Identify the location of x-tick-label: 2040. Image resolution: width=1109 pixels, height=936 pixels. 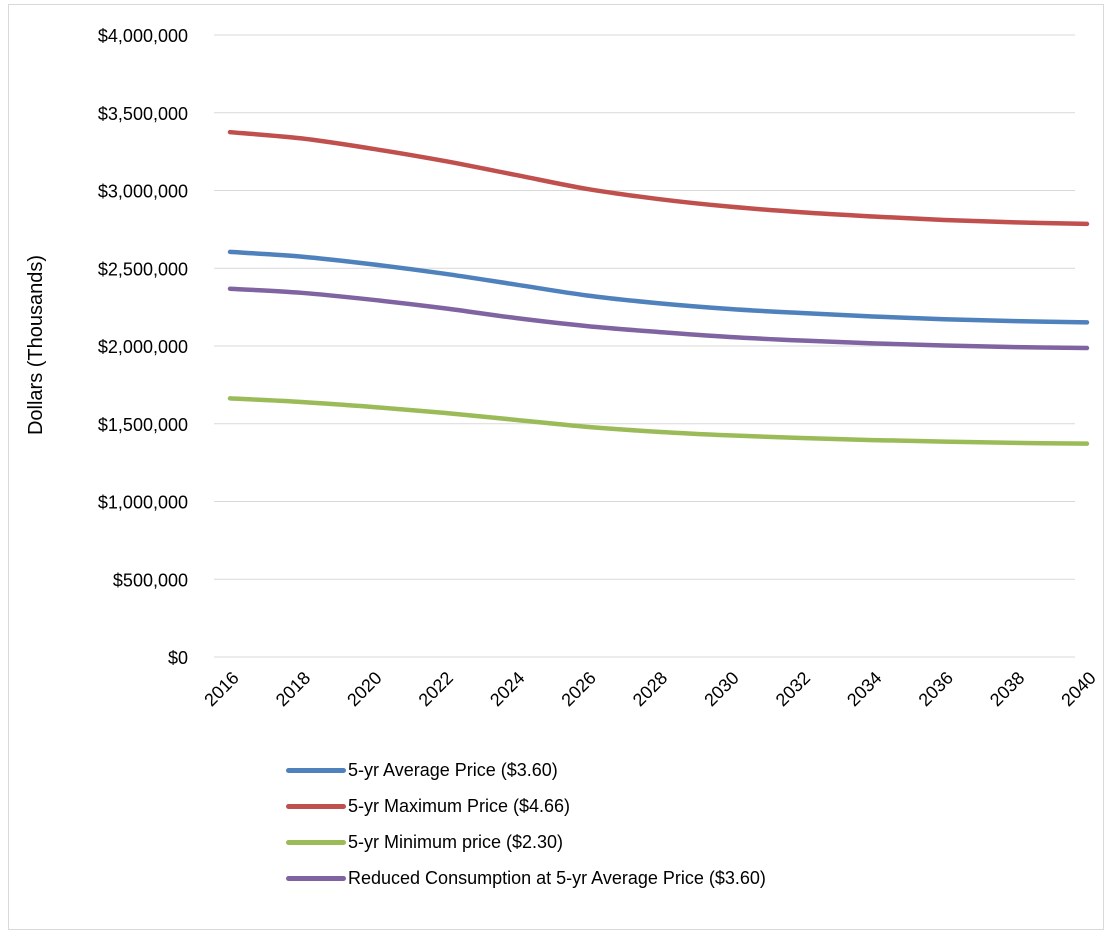
(1078, 689).